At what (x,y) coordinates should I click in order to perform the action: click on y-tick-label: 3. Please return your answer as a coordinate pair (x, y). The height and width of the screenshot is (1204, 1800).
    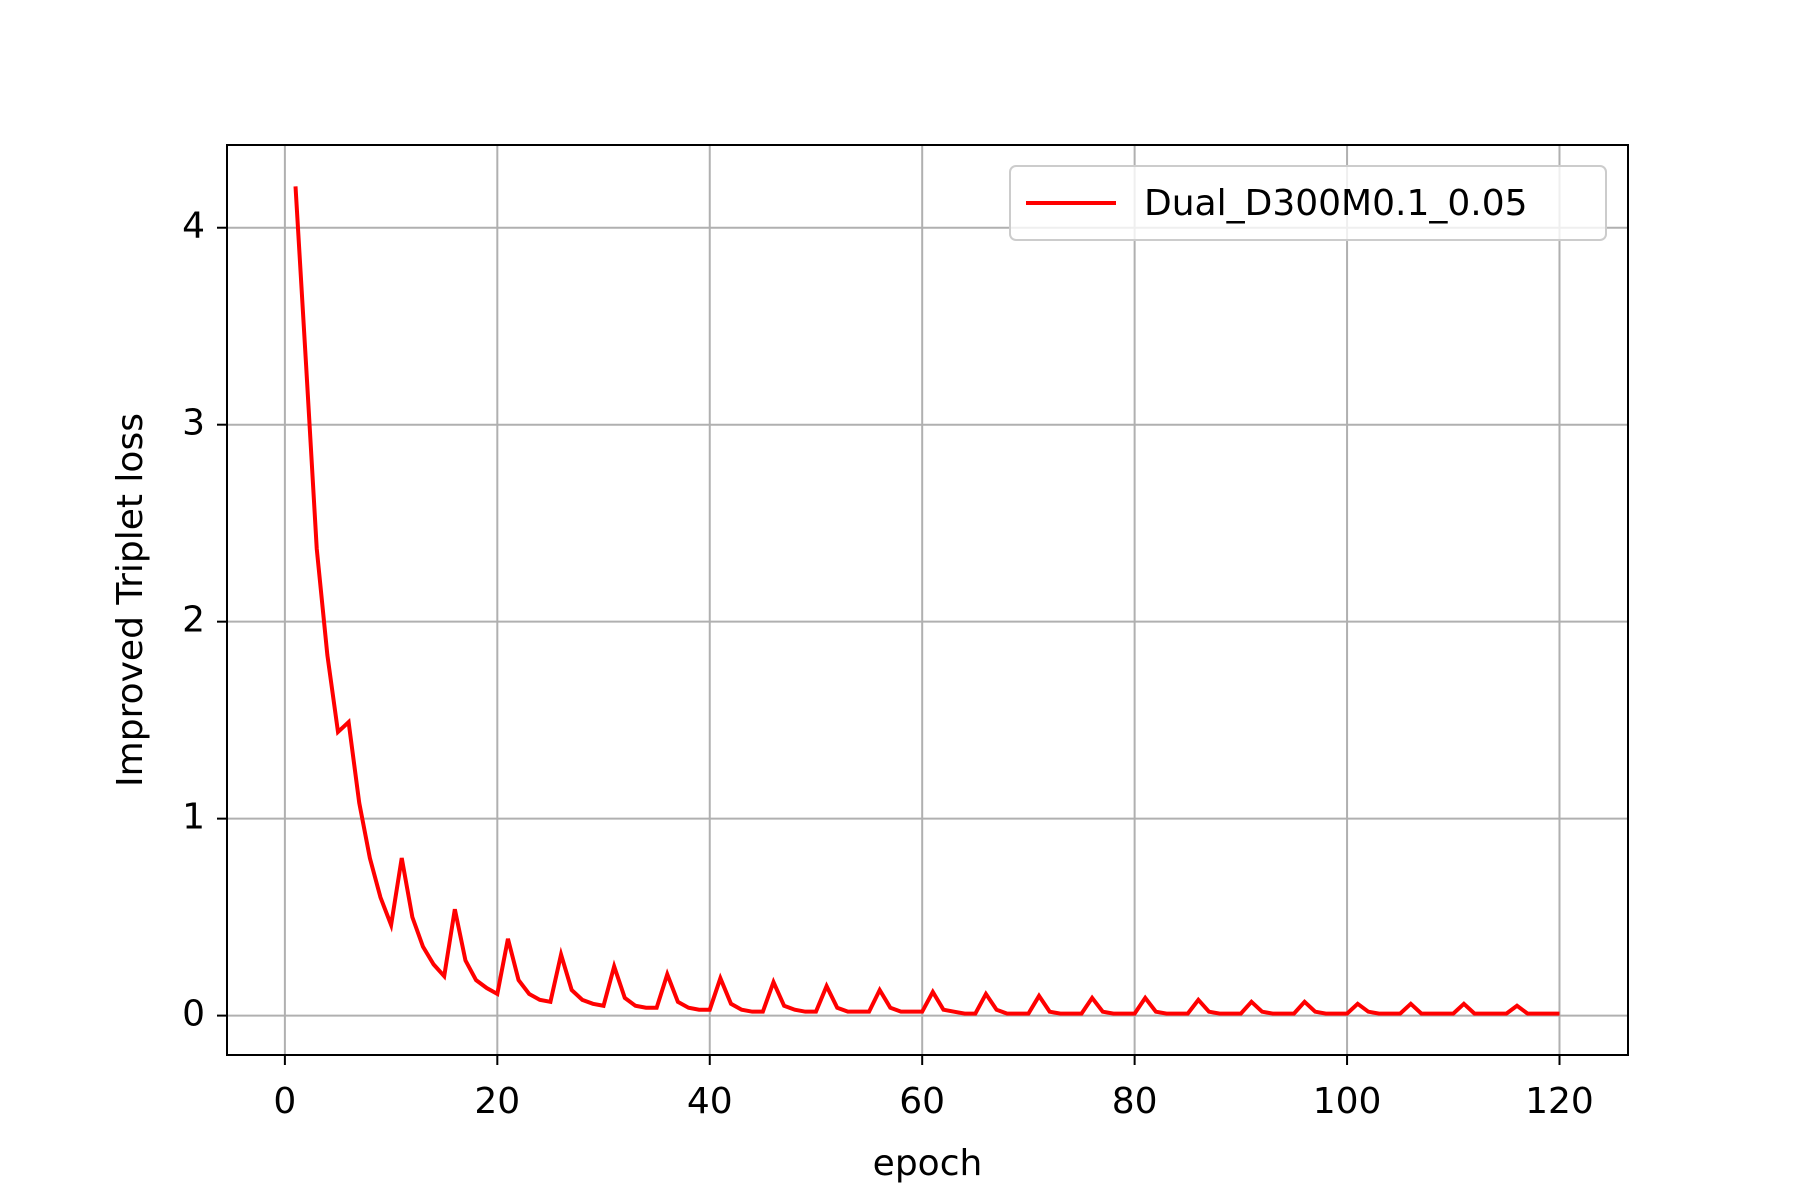
    Looking at the image, I should click on (193, 423).